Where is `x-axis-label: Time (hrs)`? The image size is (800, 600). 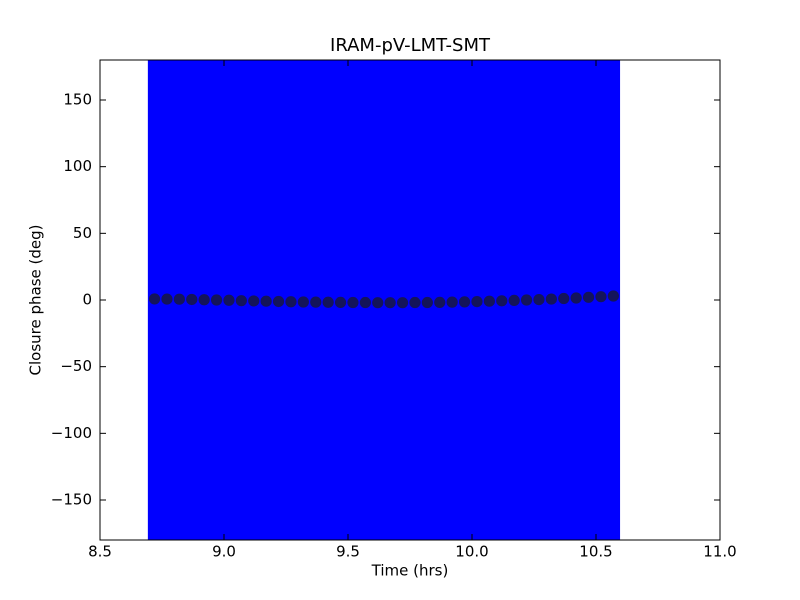 x-axis-label: Time (hrs) is located at coordinates (410, 571).